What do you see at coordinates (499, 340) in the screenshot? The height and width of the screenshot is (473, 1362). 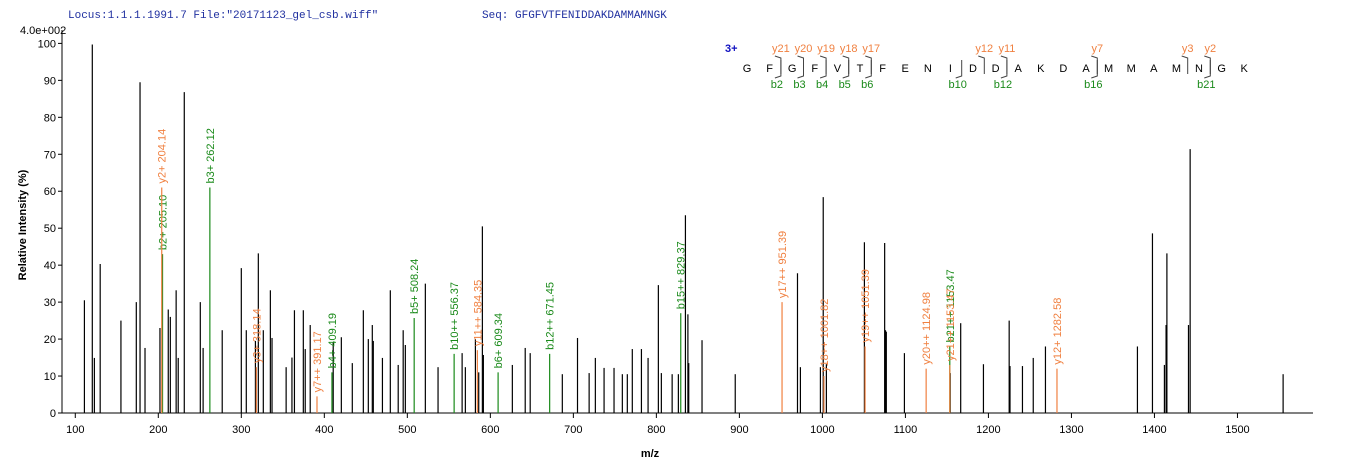 I see `peak-label: b6+ 609.34` at bounding box center [499, 340].